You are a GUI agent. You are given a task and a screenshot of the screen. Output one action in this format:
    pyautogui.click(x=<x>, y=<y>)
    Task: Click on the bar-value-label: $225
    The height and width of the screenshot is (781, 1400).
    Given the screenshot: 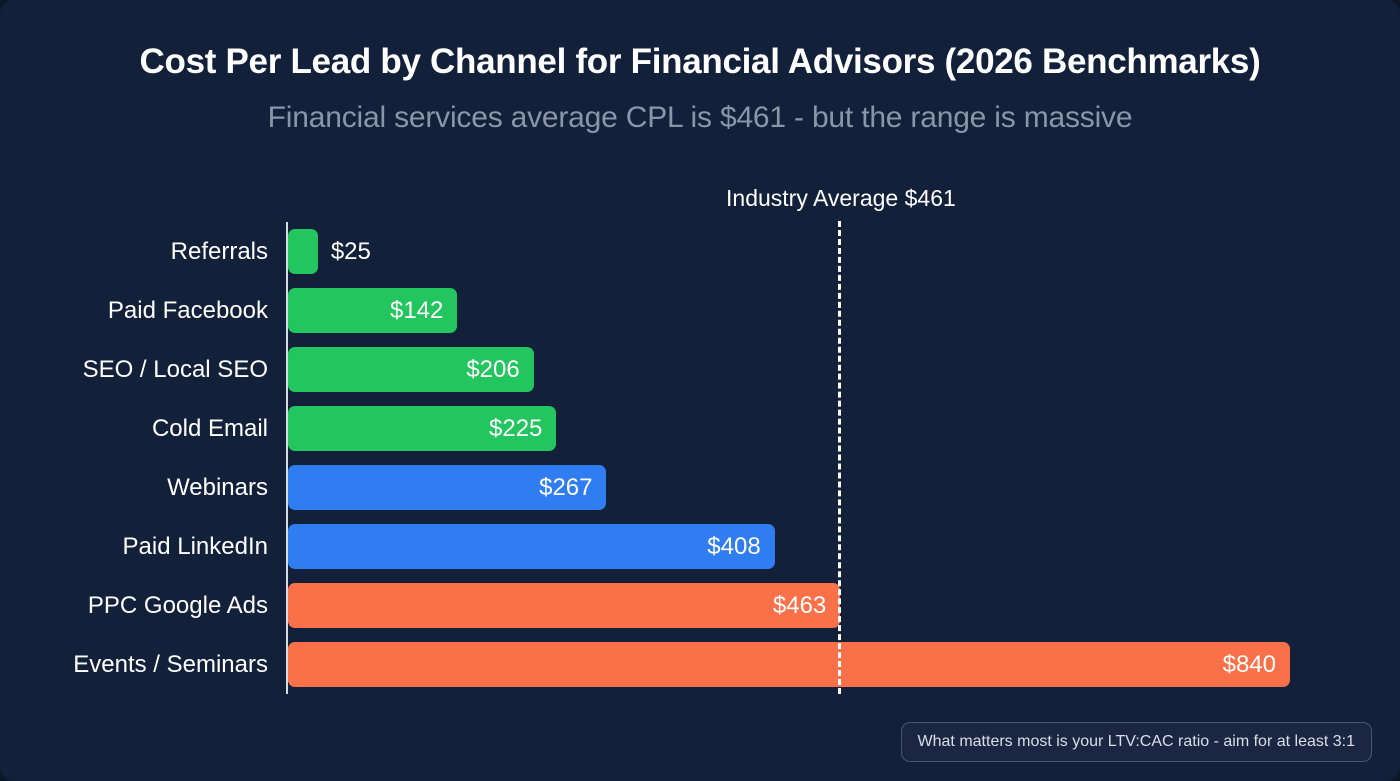 What is the action you would take?
    pyautogui.click(x=516, y=428)
    